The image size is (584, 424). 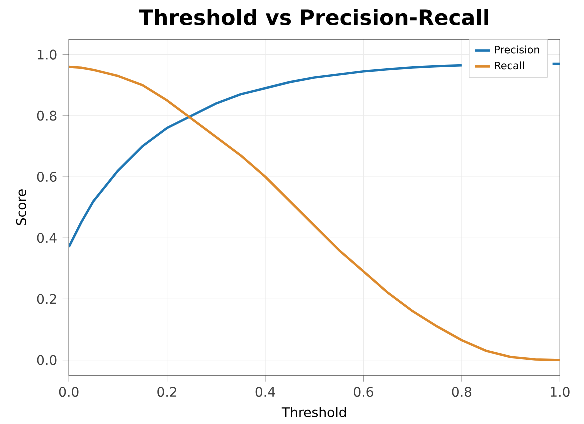 What do you see at coordinates (47, 237) in the screenshot?
I see `y-tick-label: 0.4` at bounding box center [47, 237].